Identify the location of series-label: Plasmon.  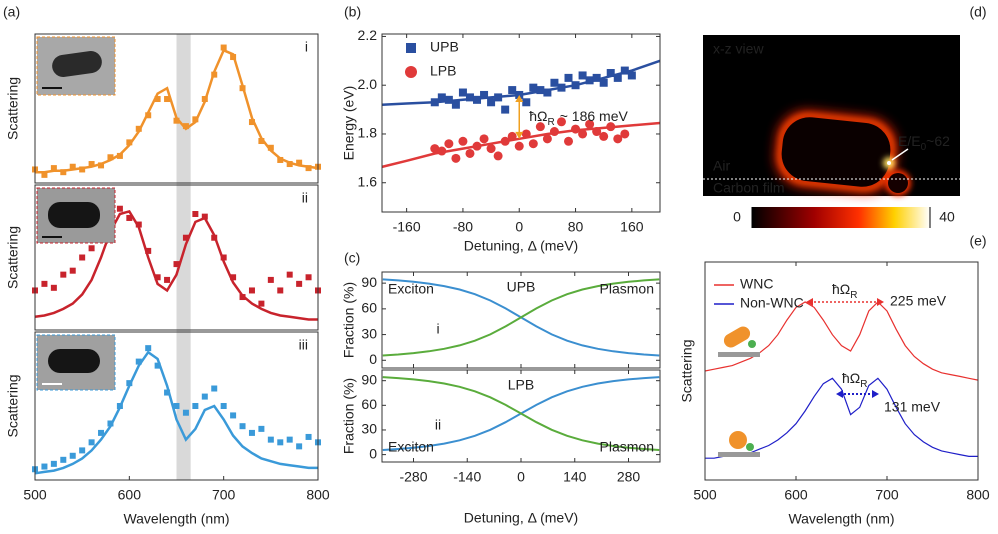
(627, 447).